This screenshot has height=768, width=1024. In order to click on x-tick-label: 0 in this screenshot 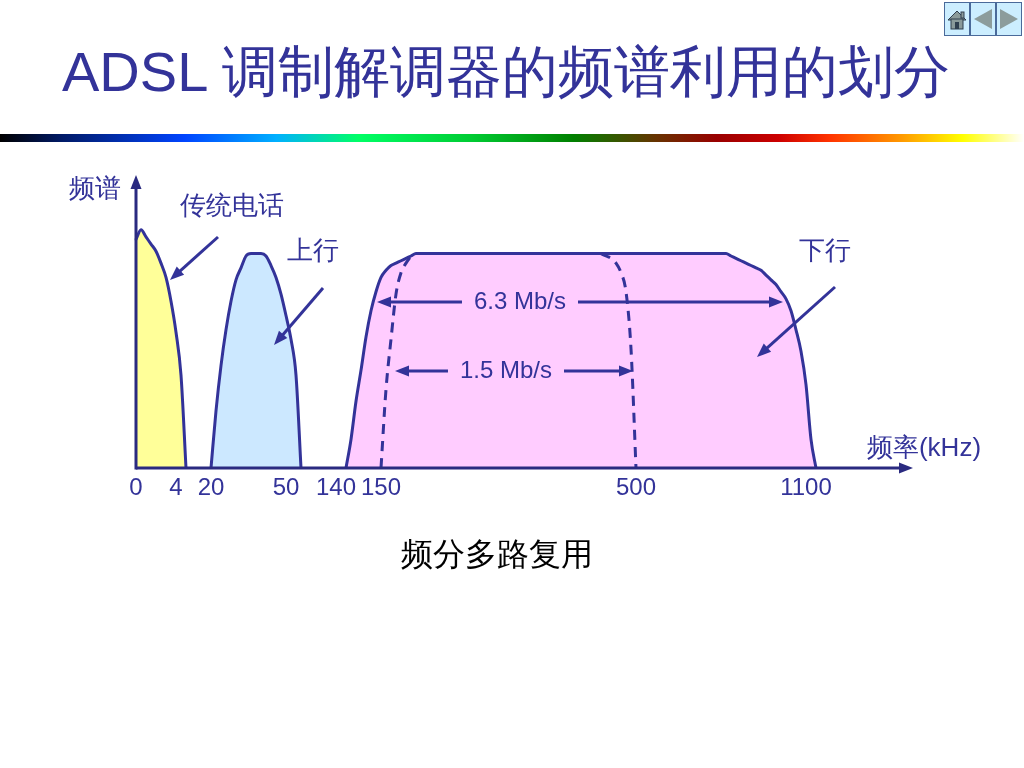, I will do `click(136, 486)`.